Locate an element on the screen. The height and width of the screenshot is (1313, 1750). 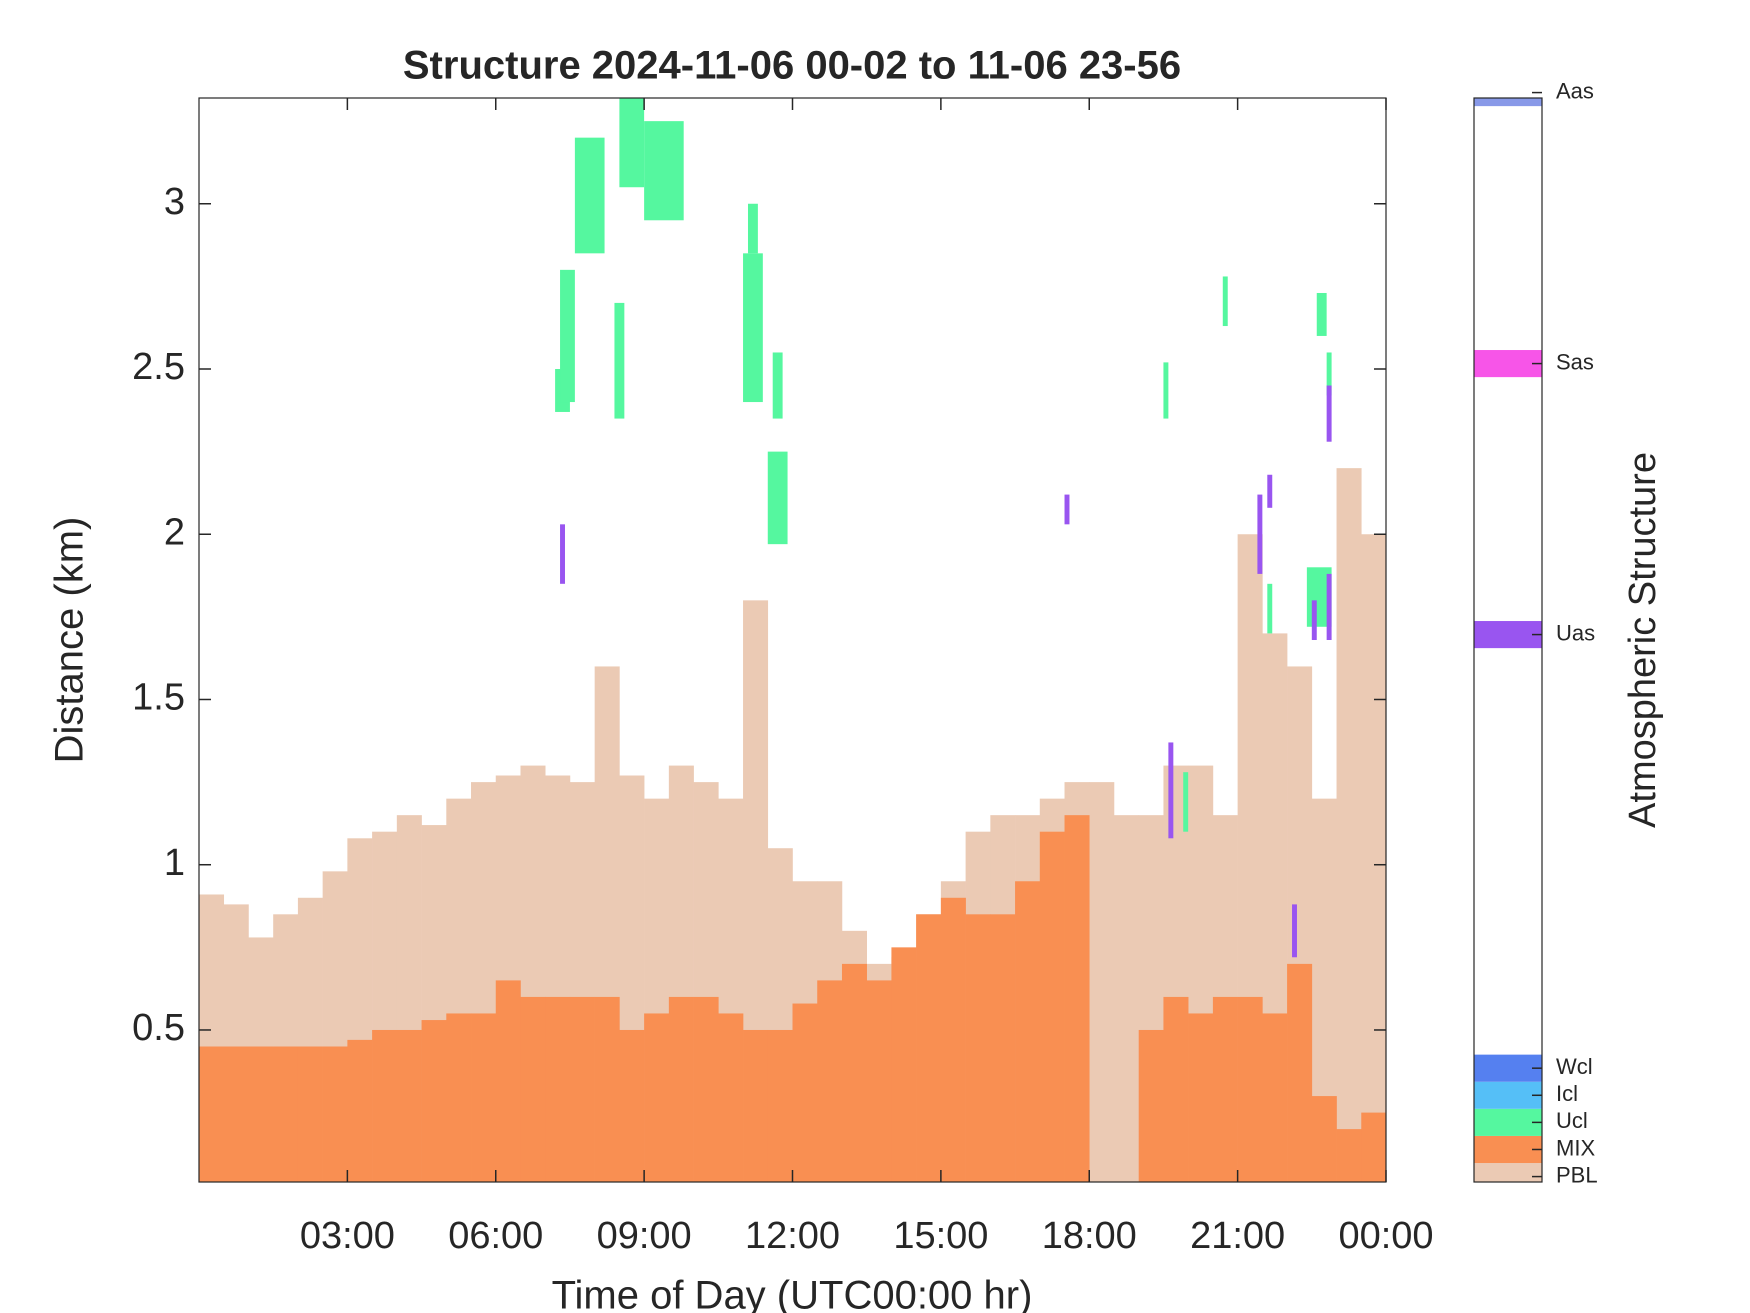
x-tick-label: 00:00 is located at coordinates (1385, 1236).